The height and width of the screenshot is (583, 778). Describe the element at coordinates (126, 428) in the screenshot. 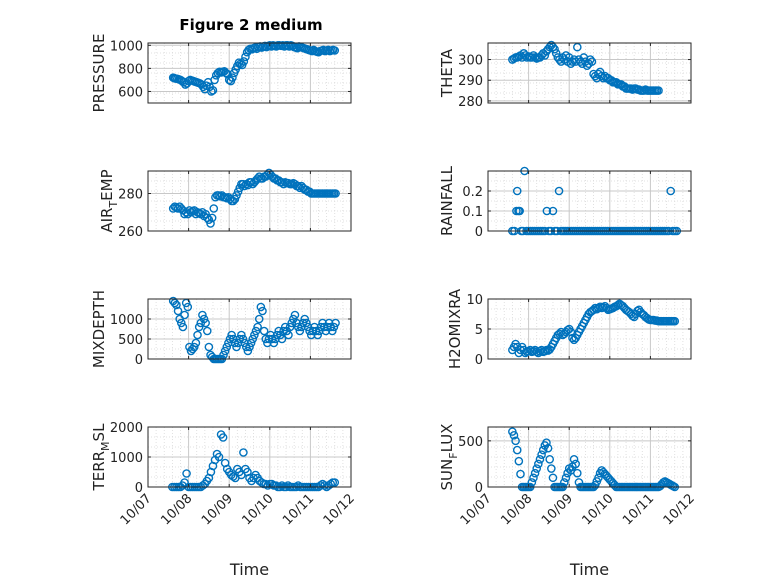

I see `y-tick-label: 2000` at that location.